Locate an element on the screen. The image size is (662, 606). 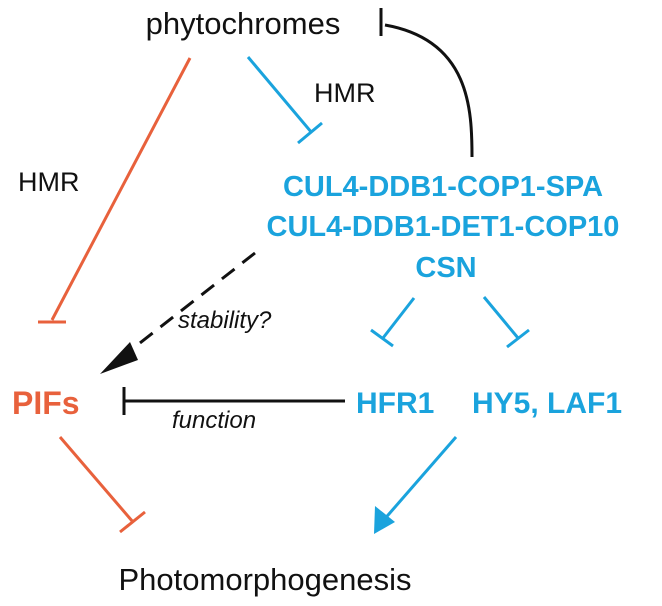
complex-label-line1: CUL4-DDB1-COP1-SPA is located at coordinates (443, 187).